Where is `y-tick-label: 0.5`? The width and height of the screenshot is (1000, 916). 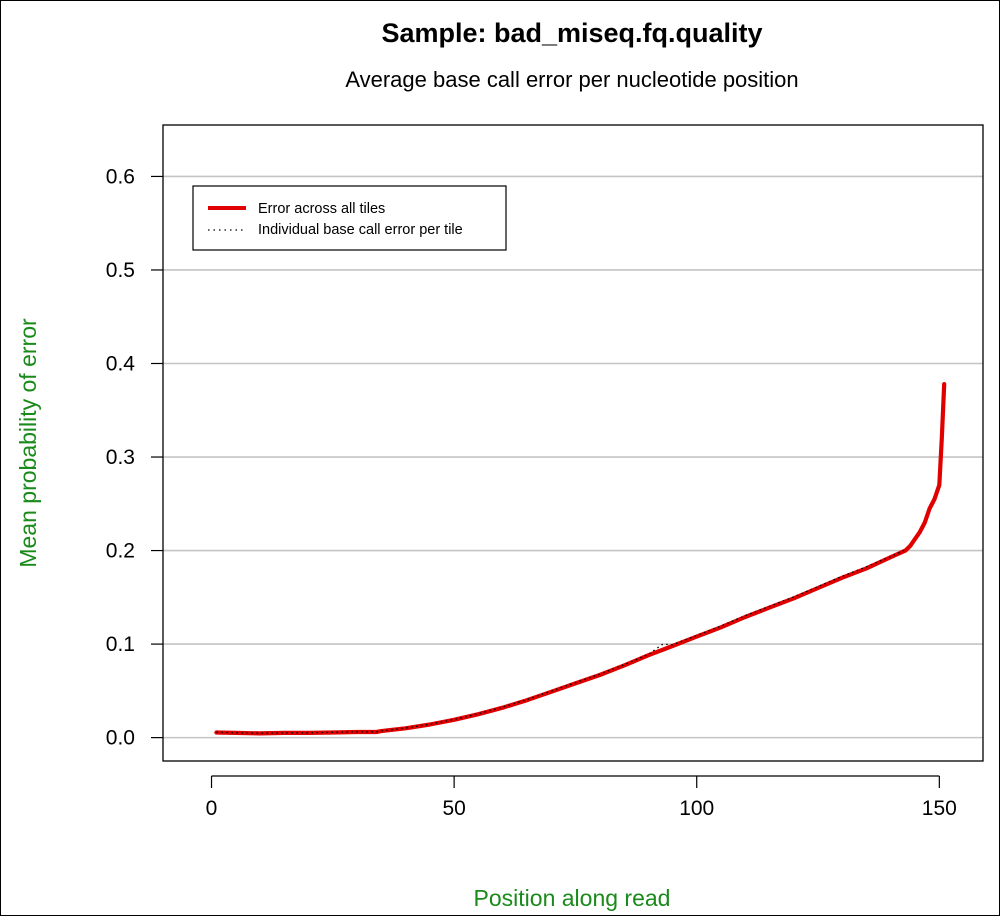 y-tick-label: 0.5 is located at coordinates (120, 270).